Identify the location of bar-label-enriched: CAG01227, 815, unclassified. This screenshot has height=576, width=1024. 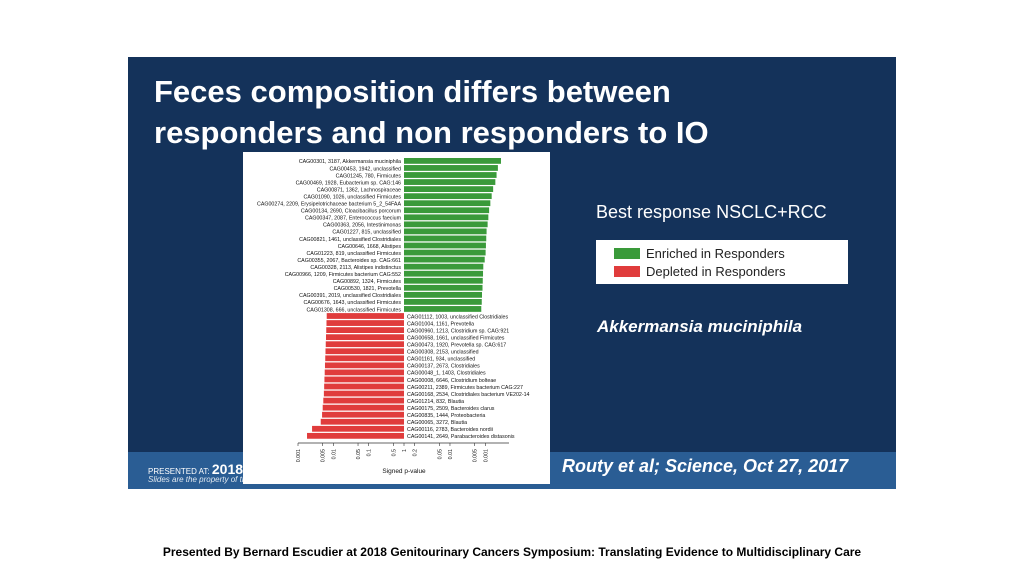
(366, 233).